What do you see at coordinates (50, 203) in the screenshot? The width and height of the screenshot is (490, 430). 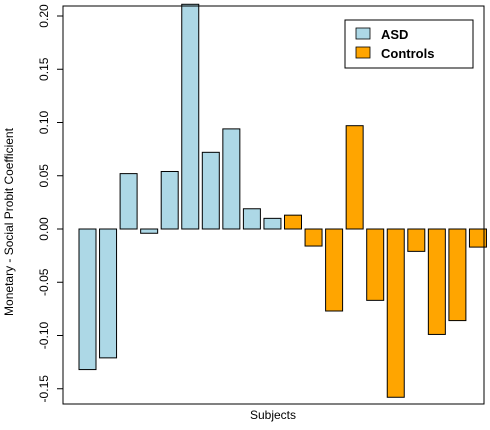 I see `y-axis: -0.15 -0.10 -0.05 0.00 0.05 0.10 0.15 0.20` at bounding box center [50, 203].